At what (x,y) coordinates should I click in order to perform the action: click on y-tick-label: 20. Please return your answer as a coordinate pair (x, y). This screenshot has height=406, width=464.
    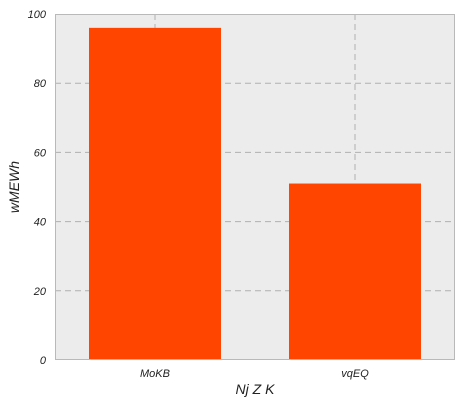
    Looking at the image, I should click on (40, 292).